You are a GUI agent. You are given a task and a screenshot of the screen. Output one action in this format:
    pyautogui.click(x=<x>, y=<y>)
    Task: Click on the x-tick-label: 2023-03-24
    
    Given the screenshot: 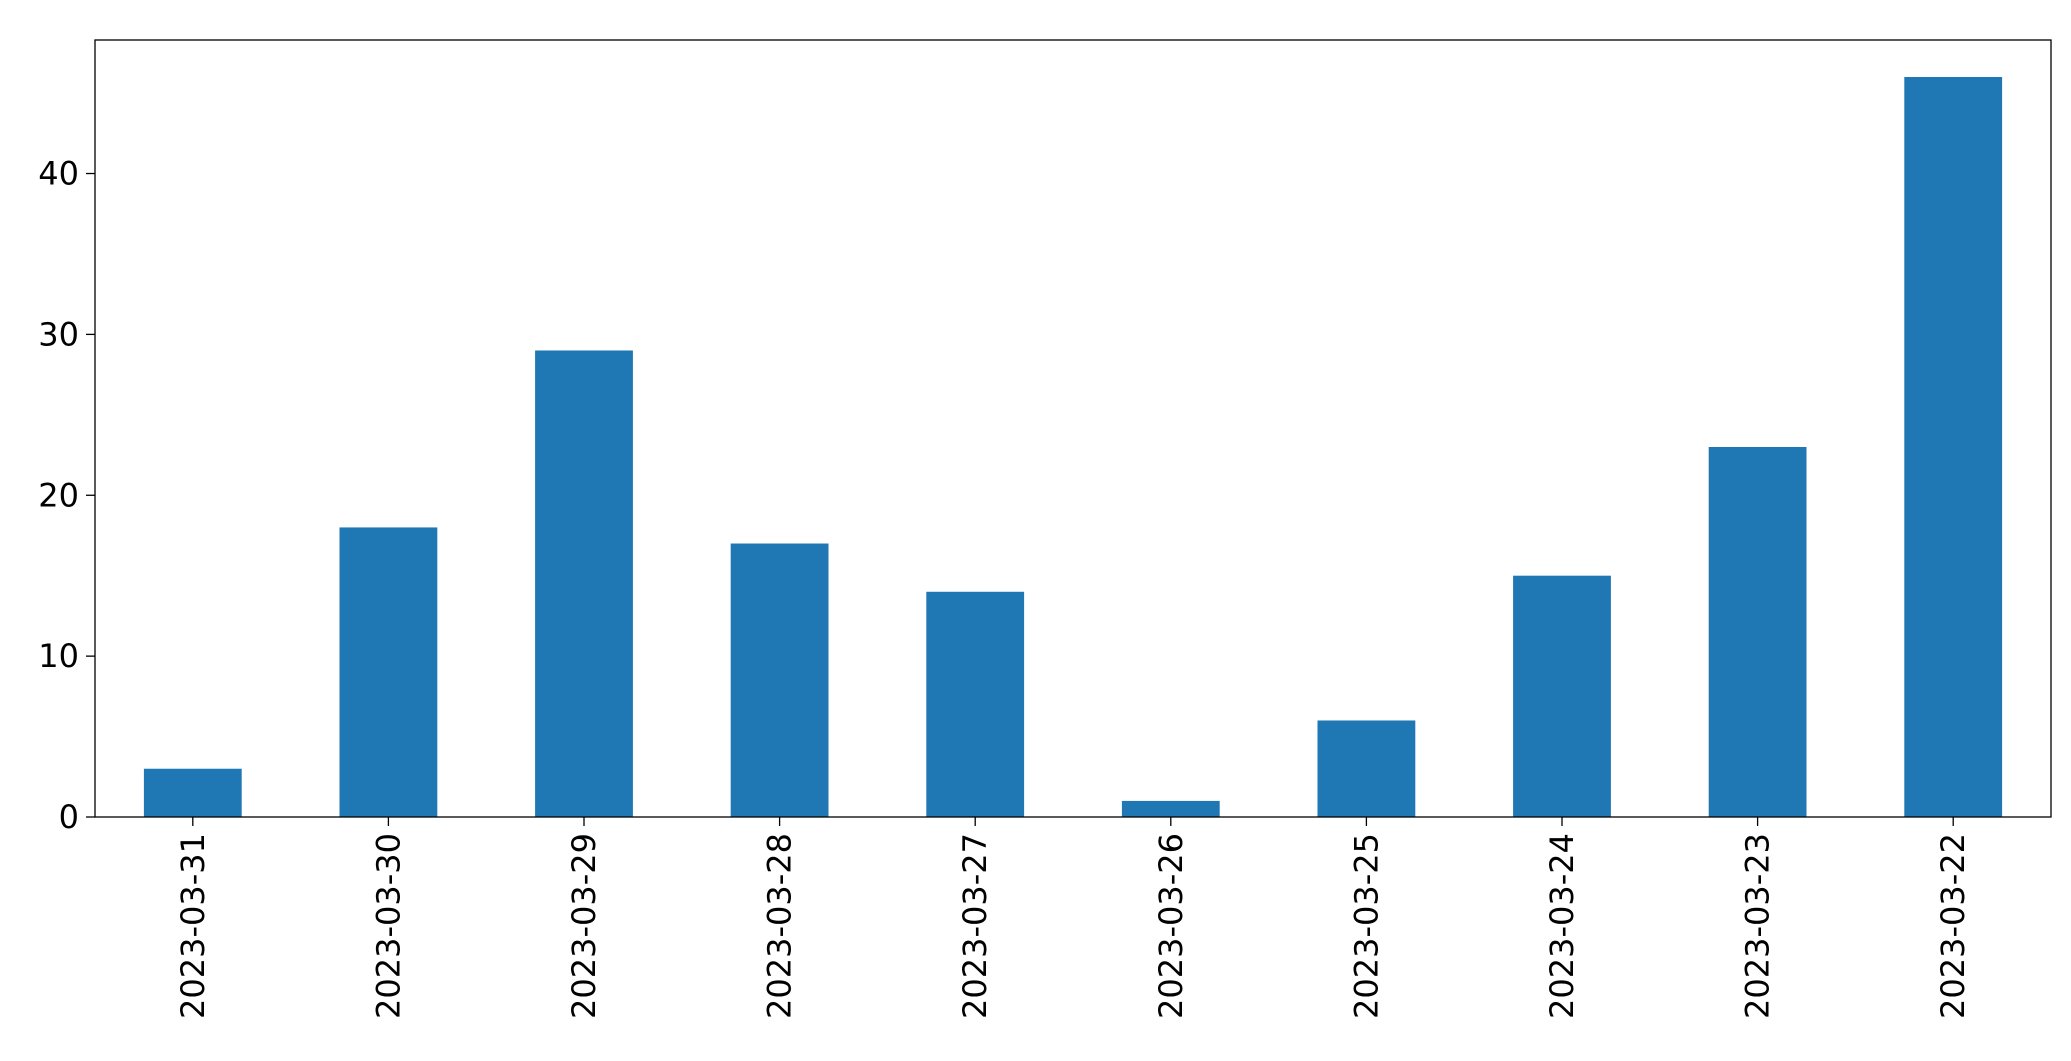 What is the action you would take?
    pyautogui.click(x=1562, y=926)
    